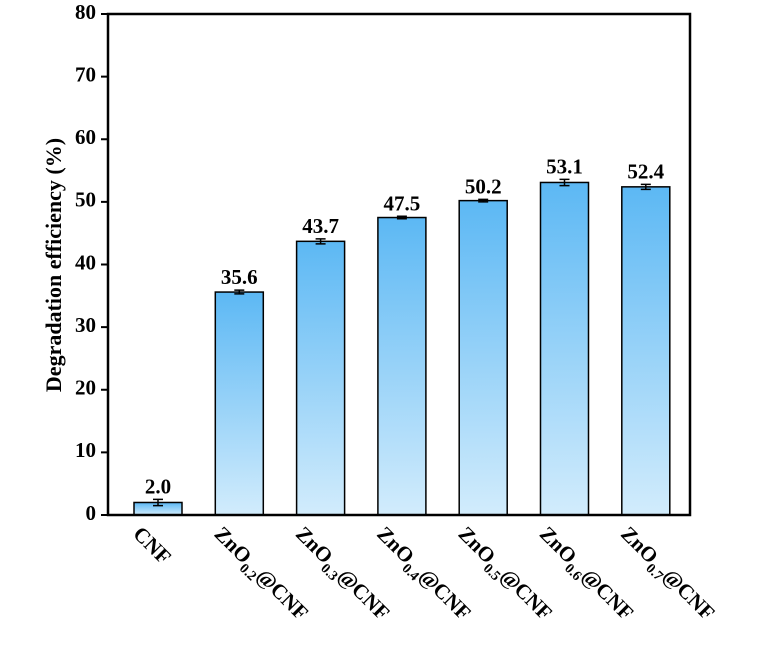  I want to click on value-label: 2.0, so click(158, 486).